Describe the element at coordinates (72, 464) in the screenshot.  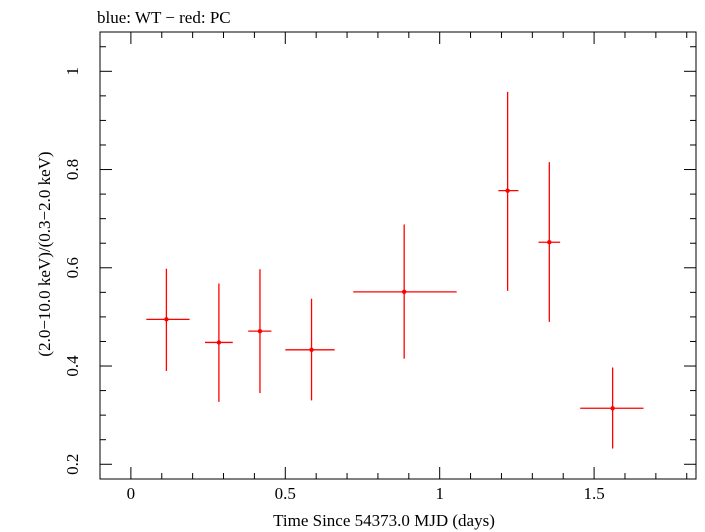
I see `y-tick-label: 0.2` at that location.